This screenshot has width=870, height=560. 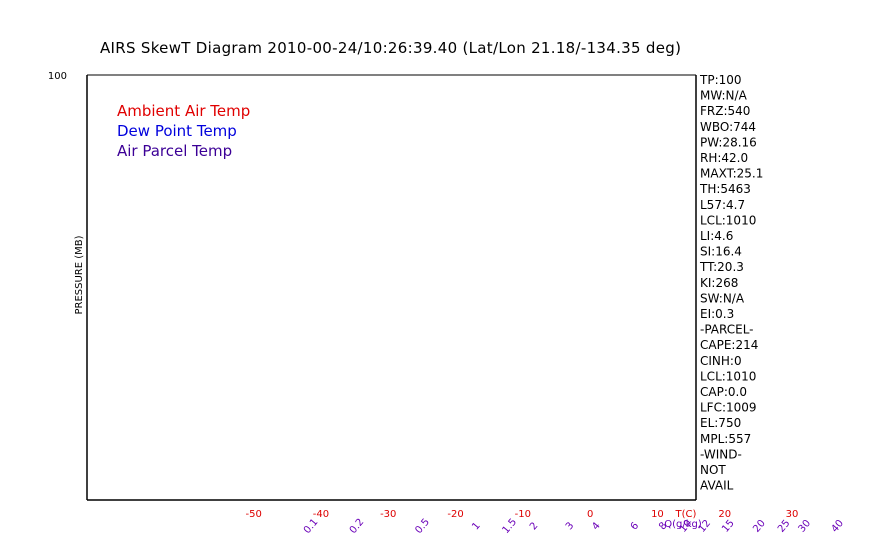 I want to click on stat-entry: MPL:557, so click(x=725, y=439).